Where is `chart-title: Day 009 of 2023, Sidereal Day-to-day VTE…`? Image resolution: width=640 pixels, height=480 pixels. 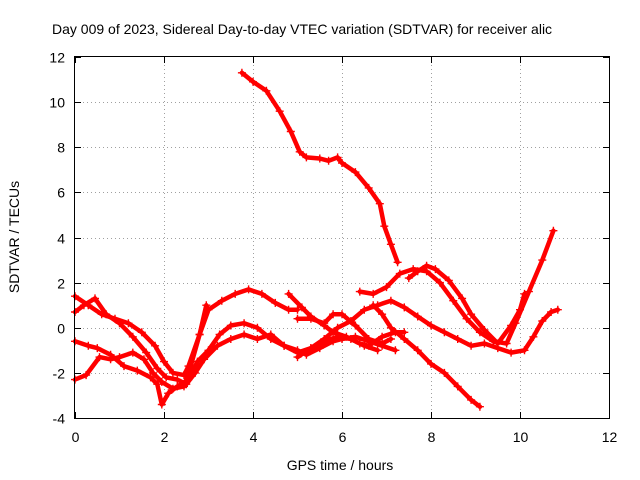
chart-title: Day 009 of 2023, Sidereal Day-to-day VTE… is located at coordinates (302, 29).